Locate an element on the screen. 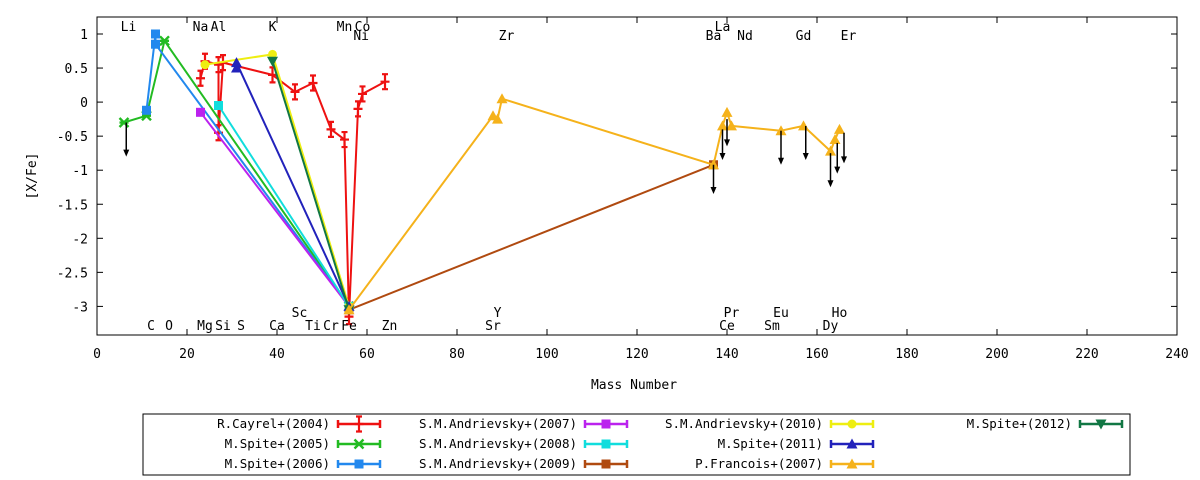 This screenshot has width=1200, height=480. upper-limit-arrows is located at coordinates (485, 157).